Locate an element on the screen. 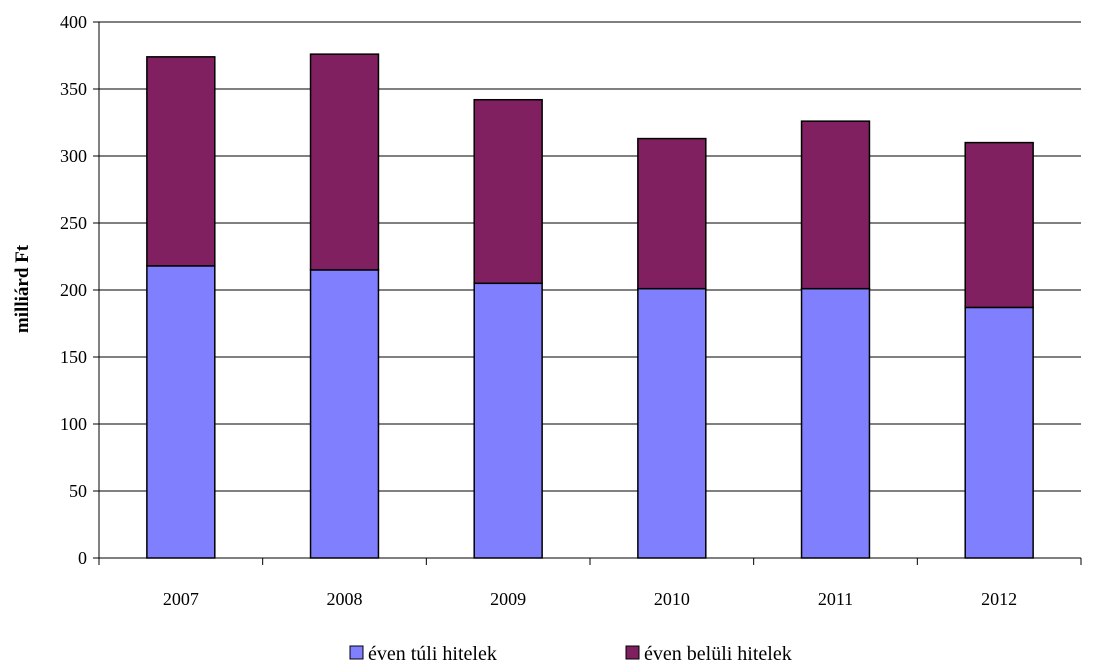 Image resolution: width=1104 pixels, height=671 pixels. y-tick-label: 100 is located at coordinates (73, 424).